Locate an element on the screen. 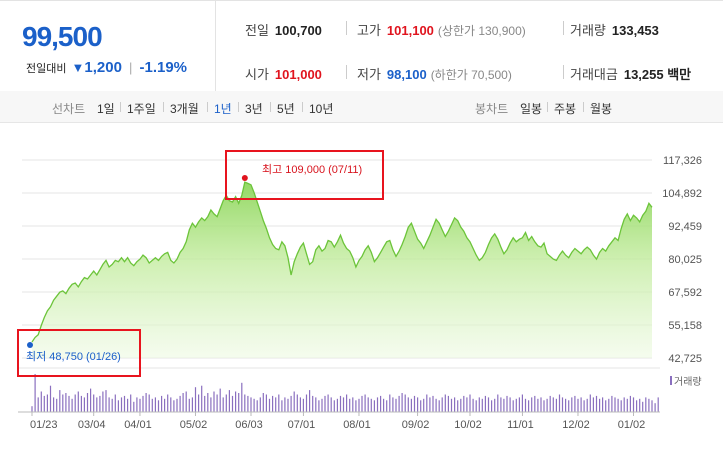  tab-daily: 일봉 is located at coordinates (531, 109).